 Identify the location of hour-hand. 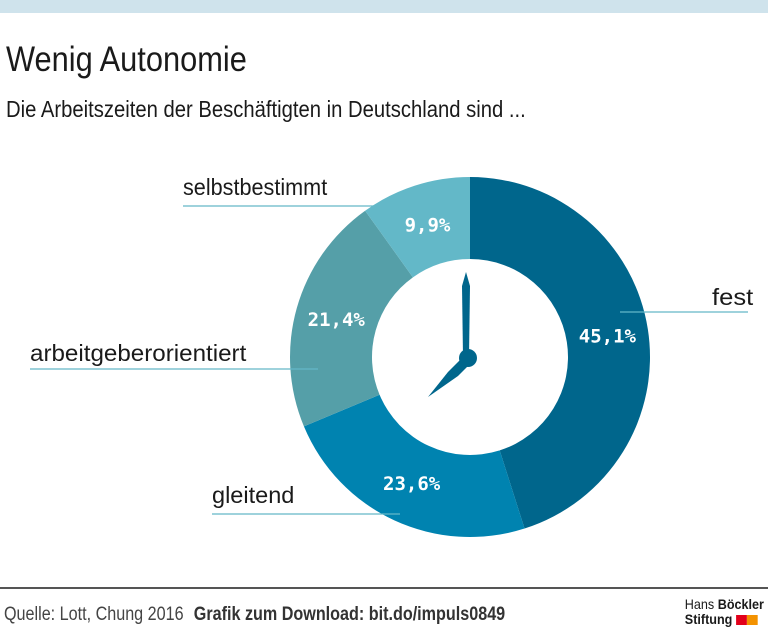
(450, 376).